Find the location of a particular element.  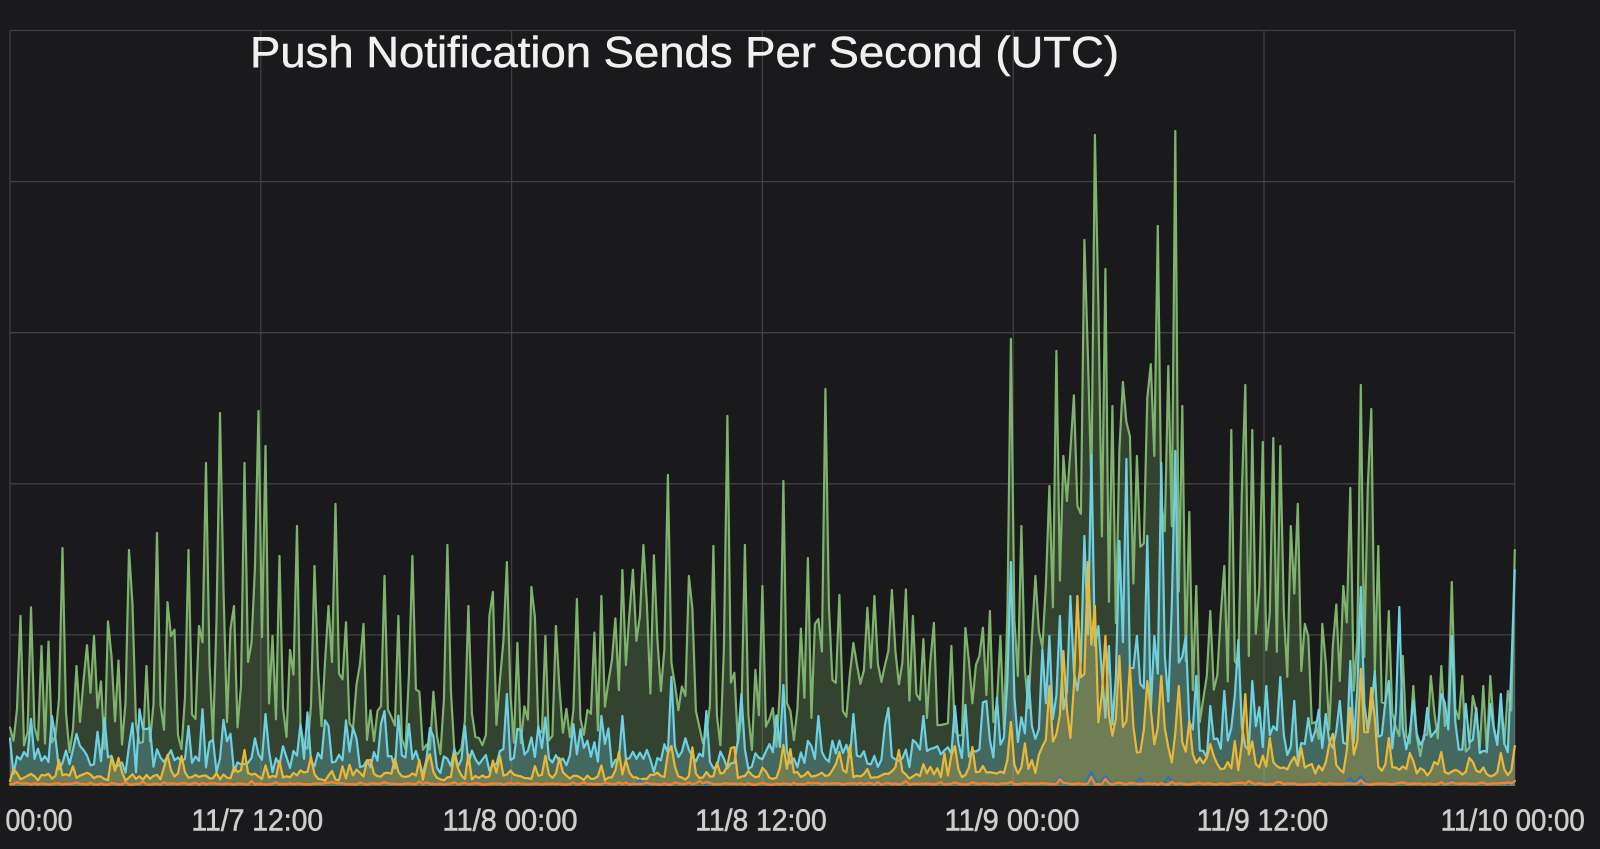

svg-text: 00:00 is located at coordinates (39, 821).